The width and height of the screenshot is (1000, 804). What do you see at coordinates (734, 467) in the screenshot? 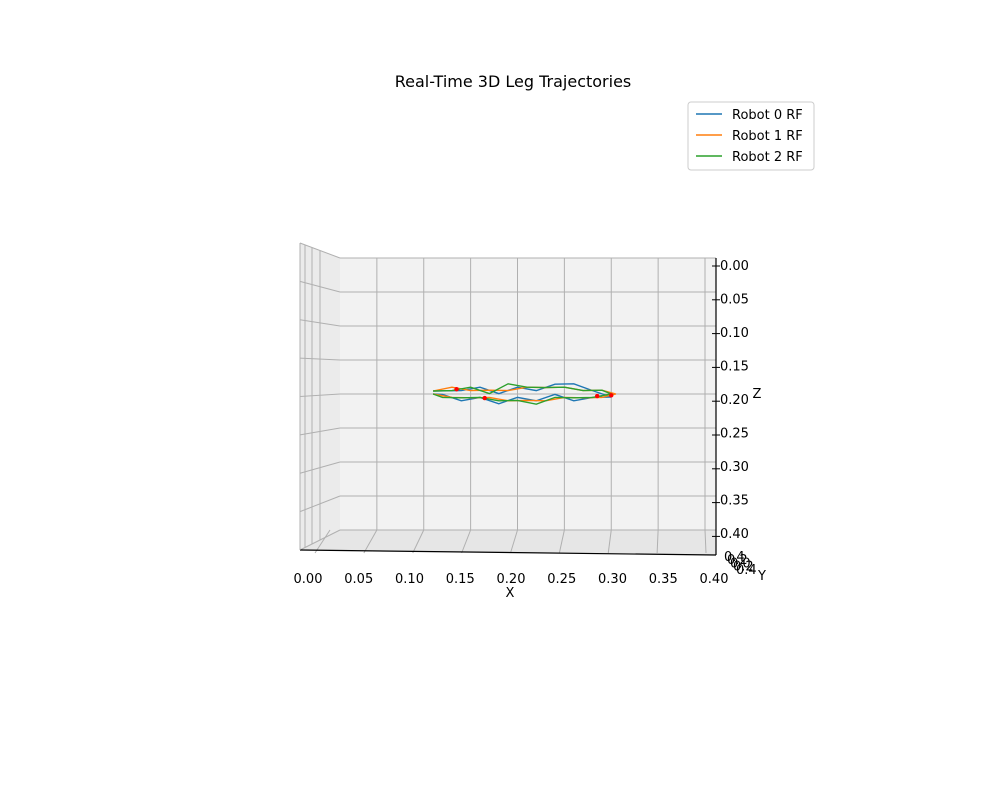
I see `z-tick-label: 0.30` at bounding box center [734, 467].